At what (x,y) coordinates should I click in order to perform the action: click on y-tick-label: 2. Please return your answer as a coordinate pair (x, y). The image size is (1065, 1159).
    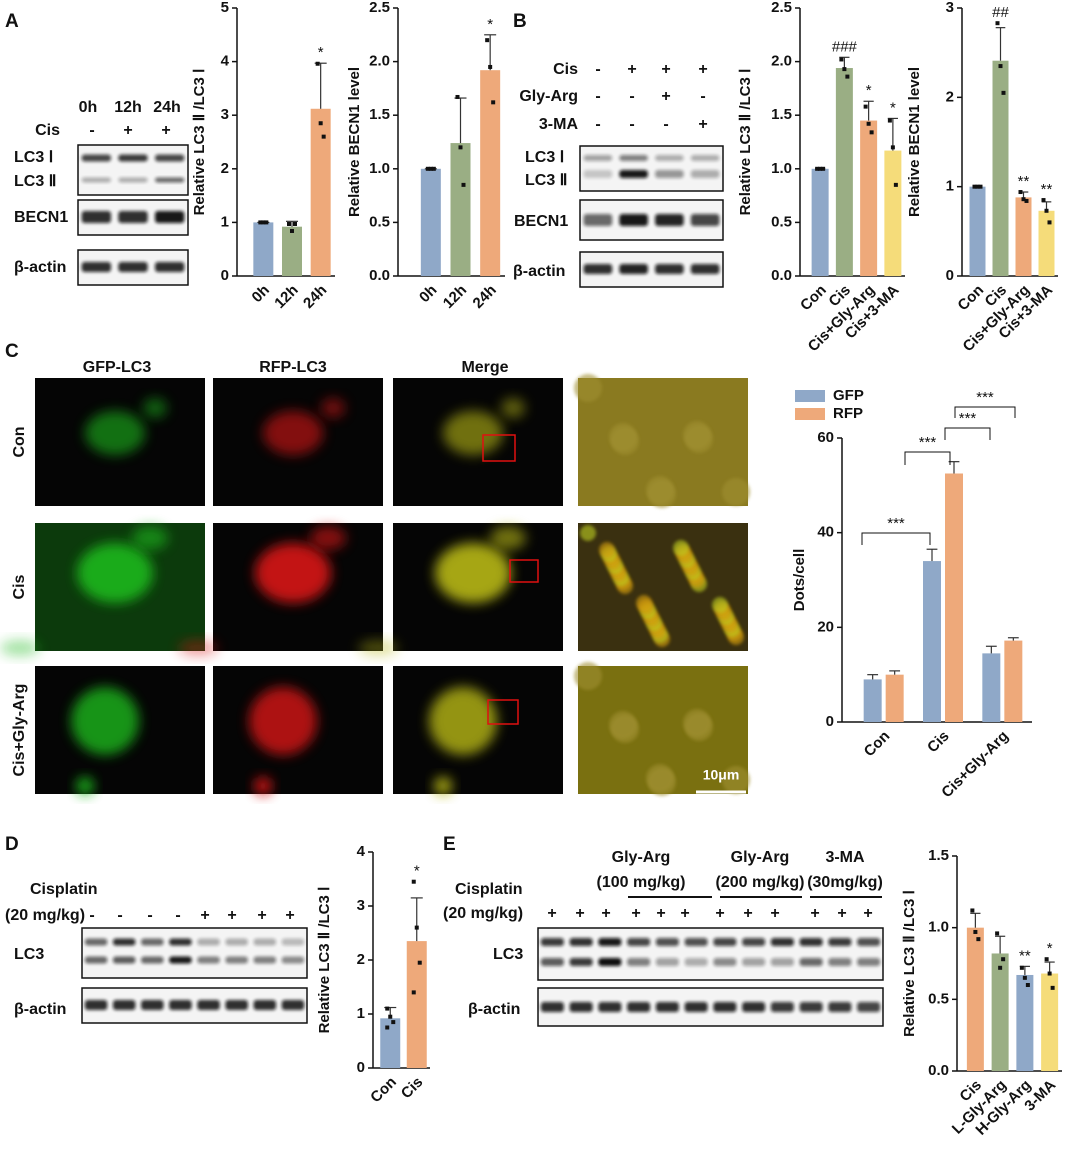
    Looking at the image, I should click on (361, 959).